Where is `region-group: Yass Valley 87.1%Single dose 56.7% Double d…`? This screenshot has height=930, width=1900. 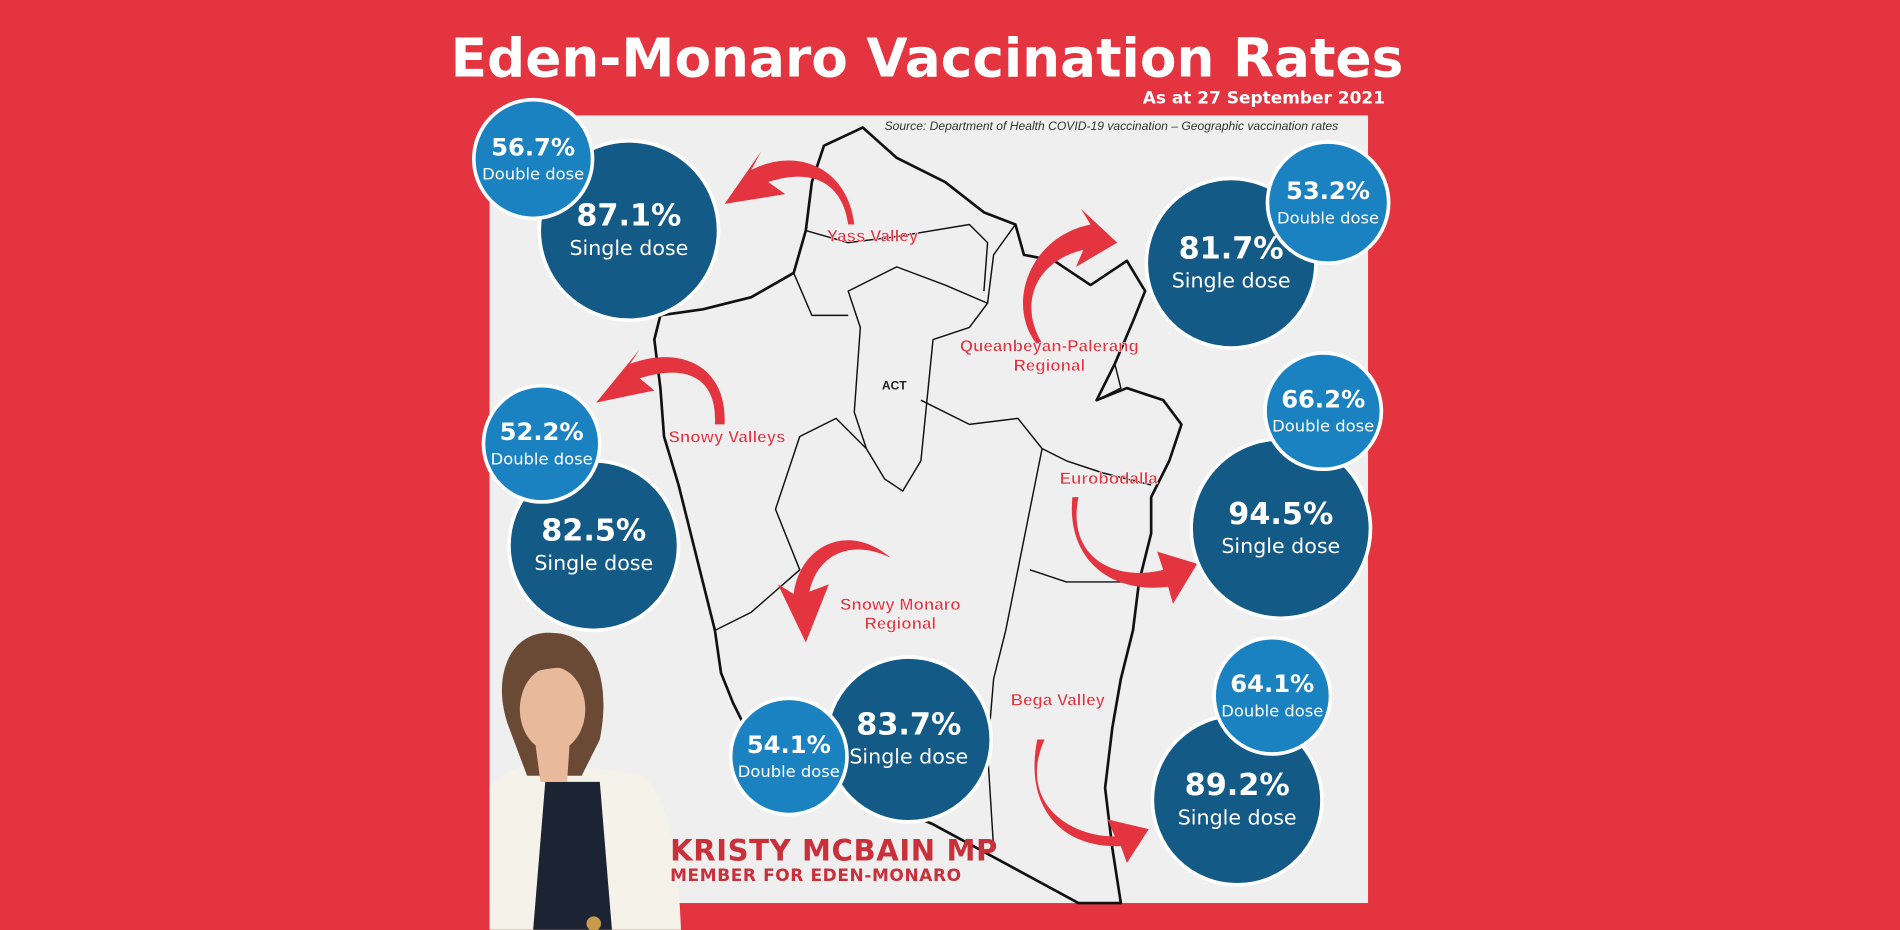 region-group: Yass Valley 87.1%Single dose 56.7% Double d… is located at coordinates (695, 210).